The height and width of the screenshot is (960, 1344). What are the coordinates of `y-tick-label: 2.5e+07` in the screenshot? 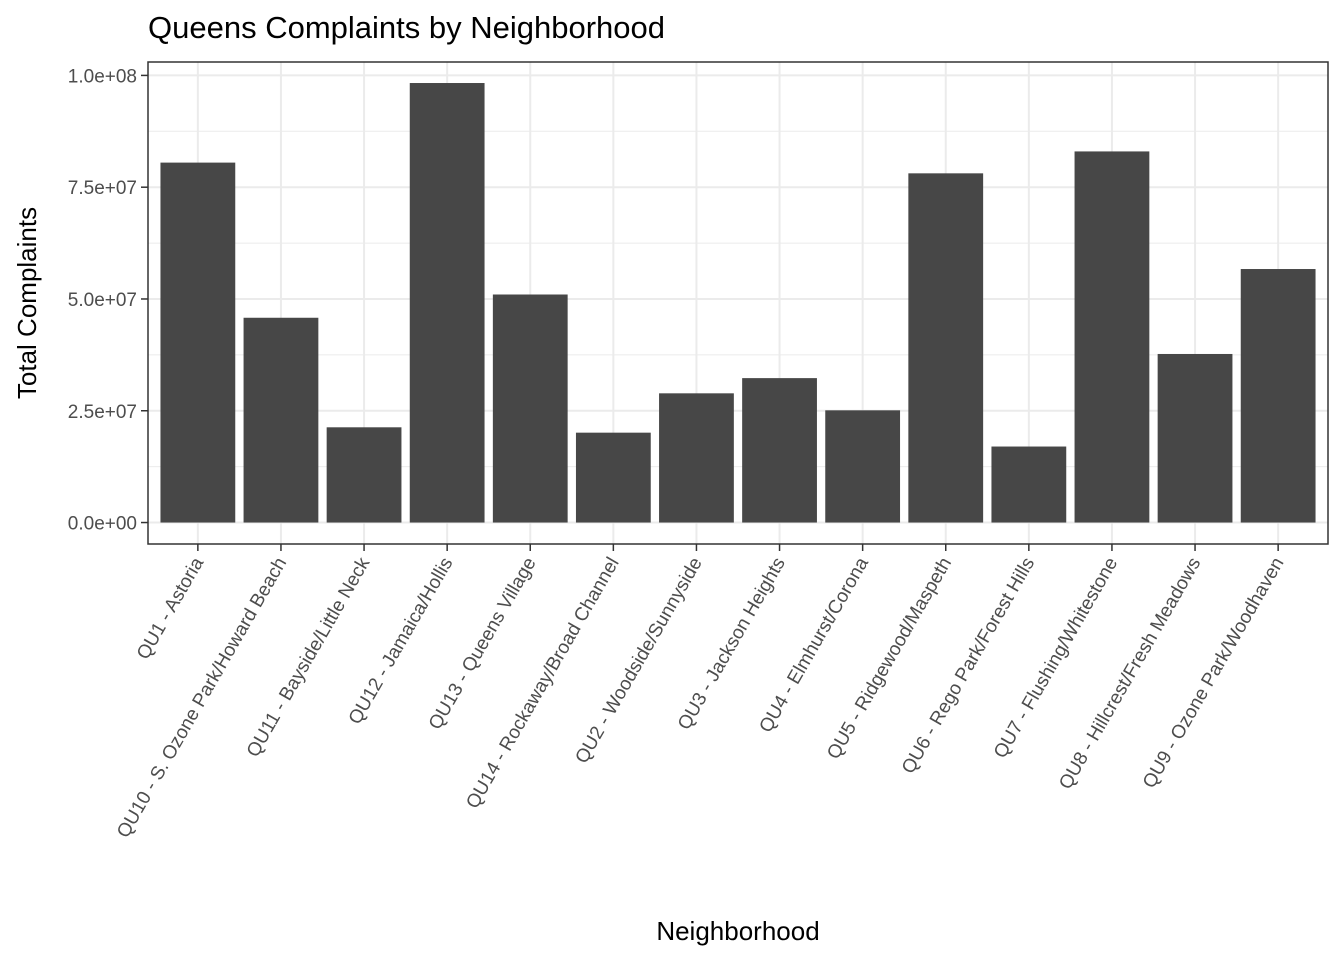 It's located at (102, 412).